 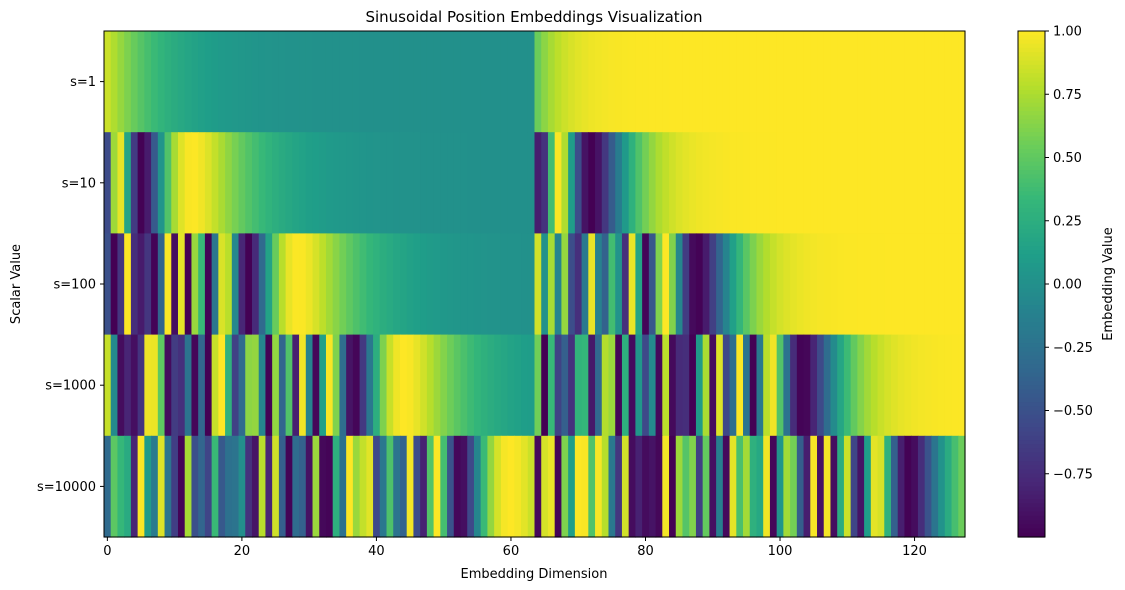 I want to click on x-tick-label: 80, so click(x=645, y=551).